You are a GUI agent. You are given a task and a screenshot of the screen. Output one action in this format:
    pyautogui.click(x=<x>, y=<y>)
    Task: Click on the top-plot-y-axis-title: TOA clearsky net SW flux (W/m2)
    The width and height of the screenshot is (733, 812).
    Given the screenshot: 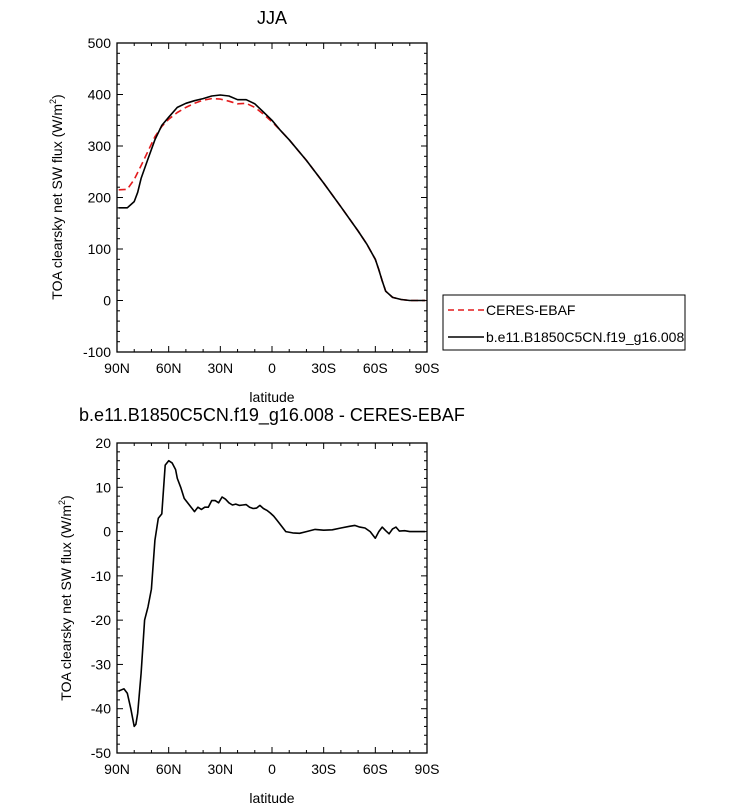 What is the action you would take?
    pyautogui.click(x=56, y=196)
    